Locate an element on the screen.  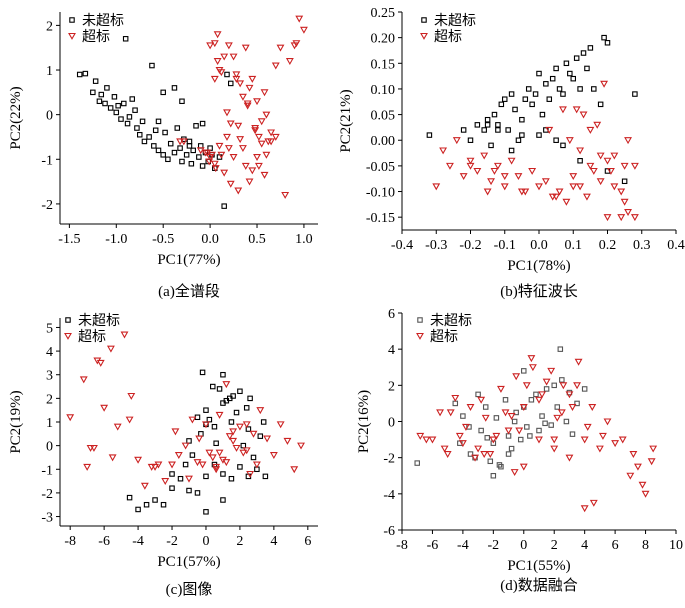
y-tick-label: 2 is located at coordinates (49, 26).